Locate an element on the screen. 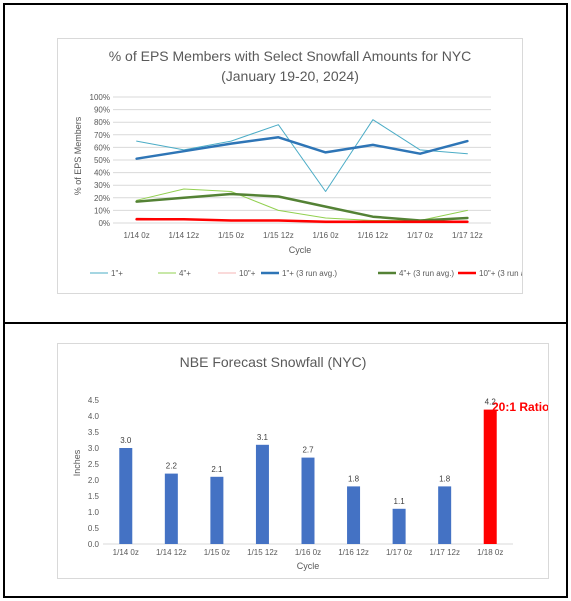 The width and height of the screenshot is (571, 601). bar-value-label: 2.1 is located at coordinates (217, 469).